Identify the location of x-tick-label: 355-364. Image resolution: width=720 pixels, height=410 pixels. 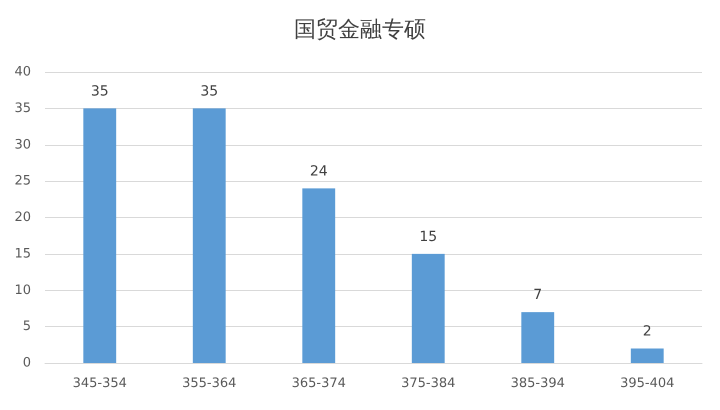
(209, 383).